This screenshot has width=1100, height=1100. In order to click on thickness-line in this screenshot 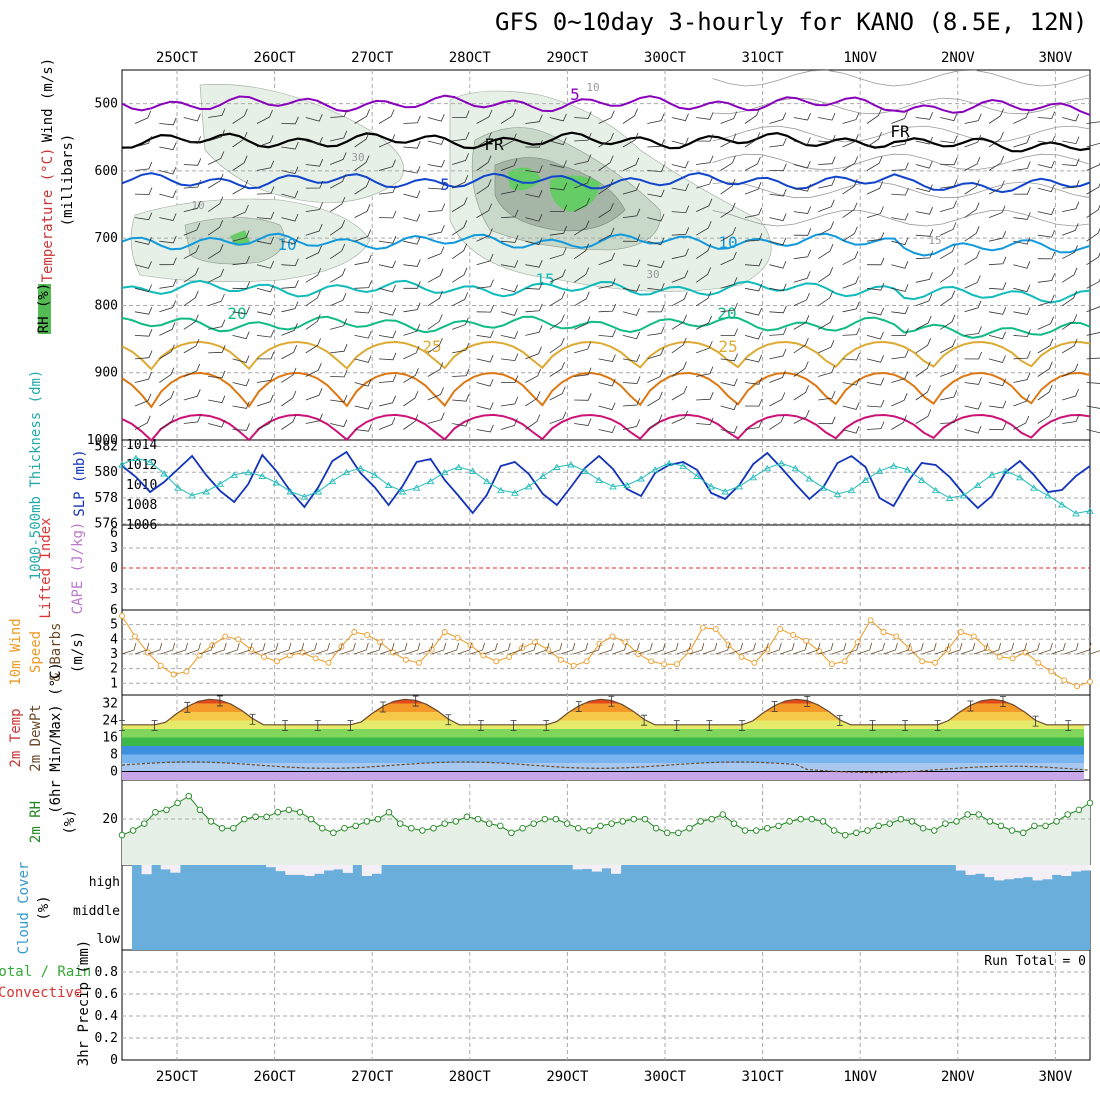, I will do `click(606, 485)`.